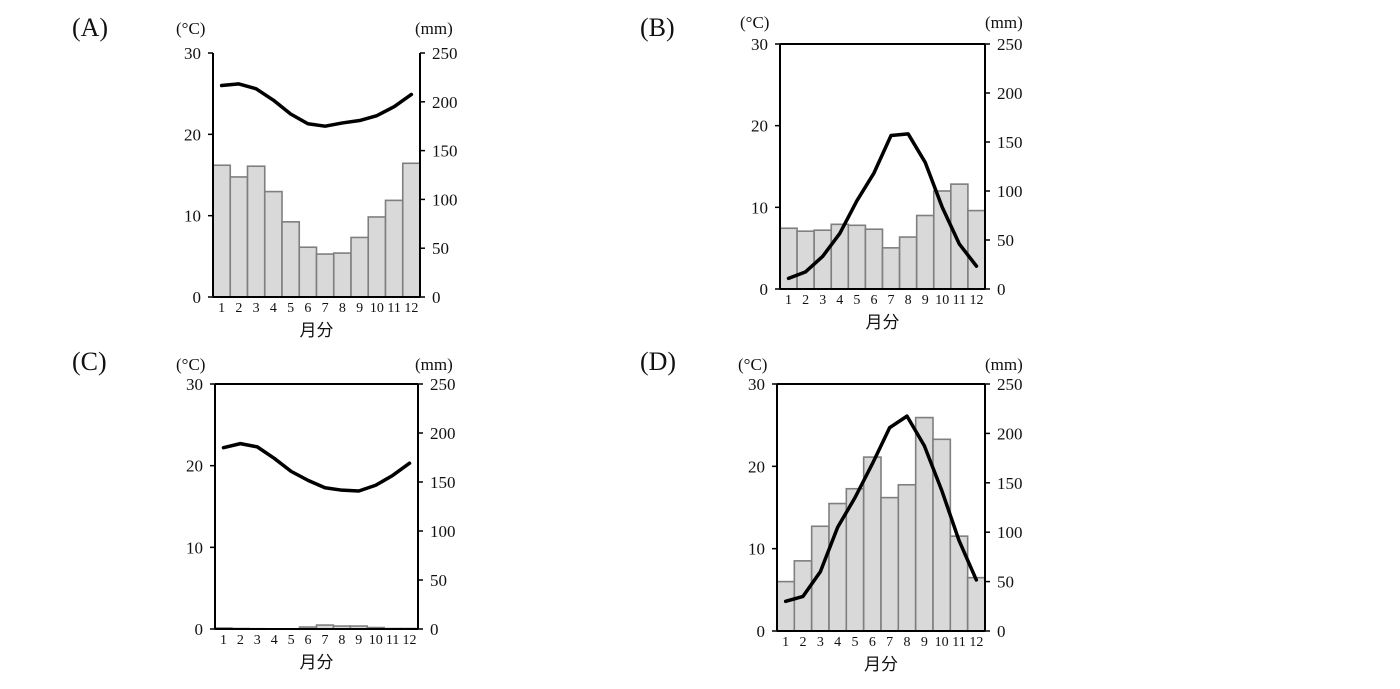 This screenshot has width=1400, height=689. I want to click on panel-letter: (C), so click(89, 361).